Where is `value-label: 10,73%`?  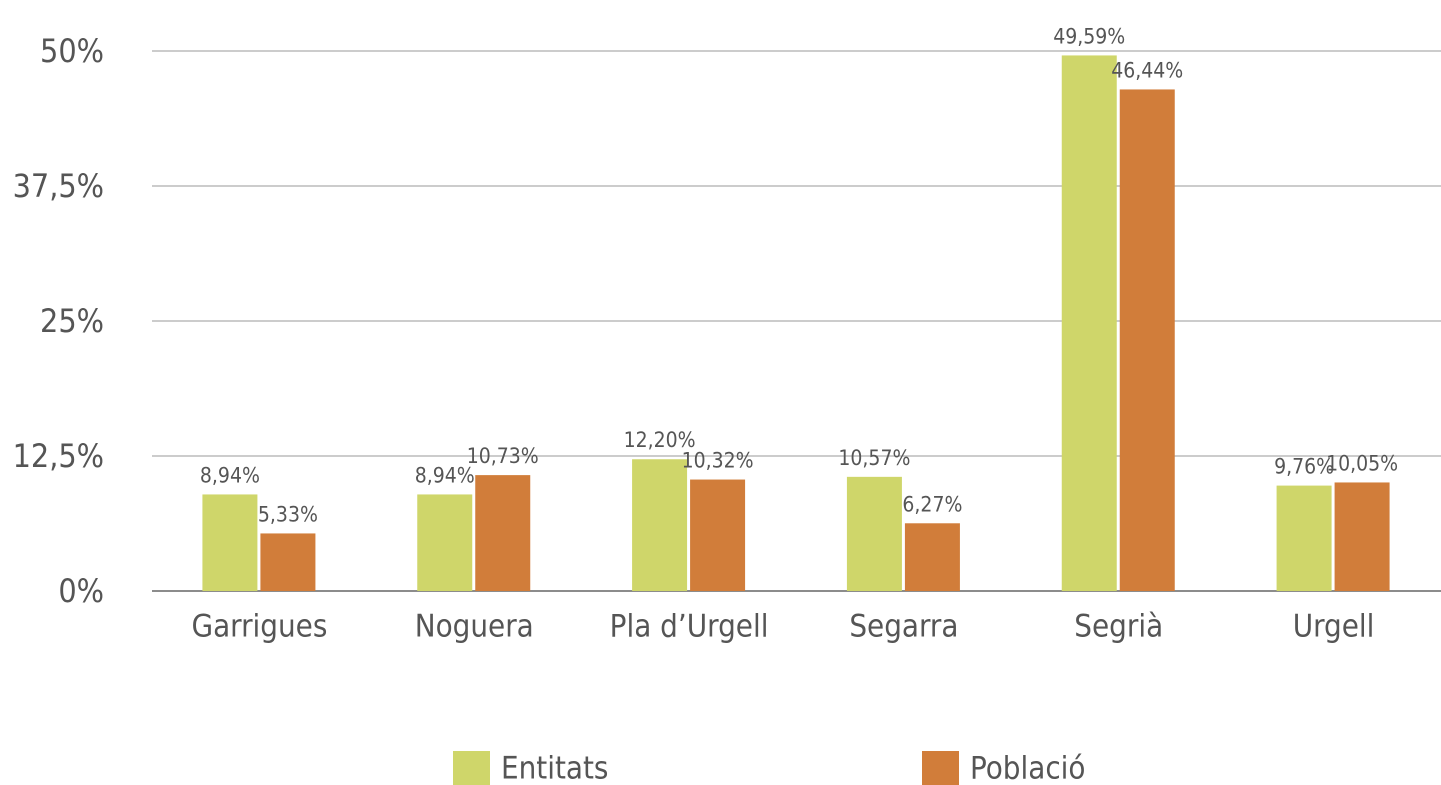
value-label: 10,73% is located at coordinates (503, 456).